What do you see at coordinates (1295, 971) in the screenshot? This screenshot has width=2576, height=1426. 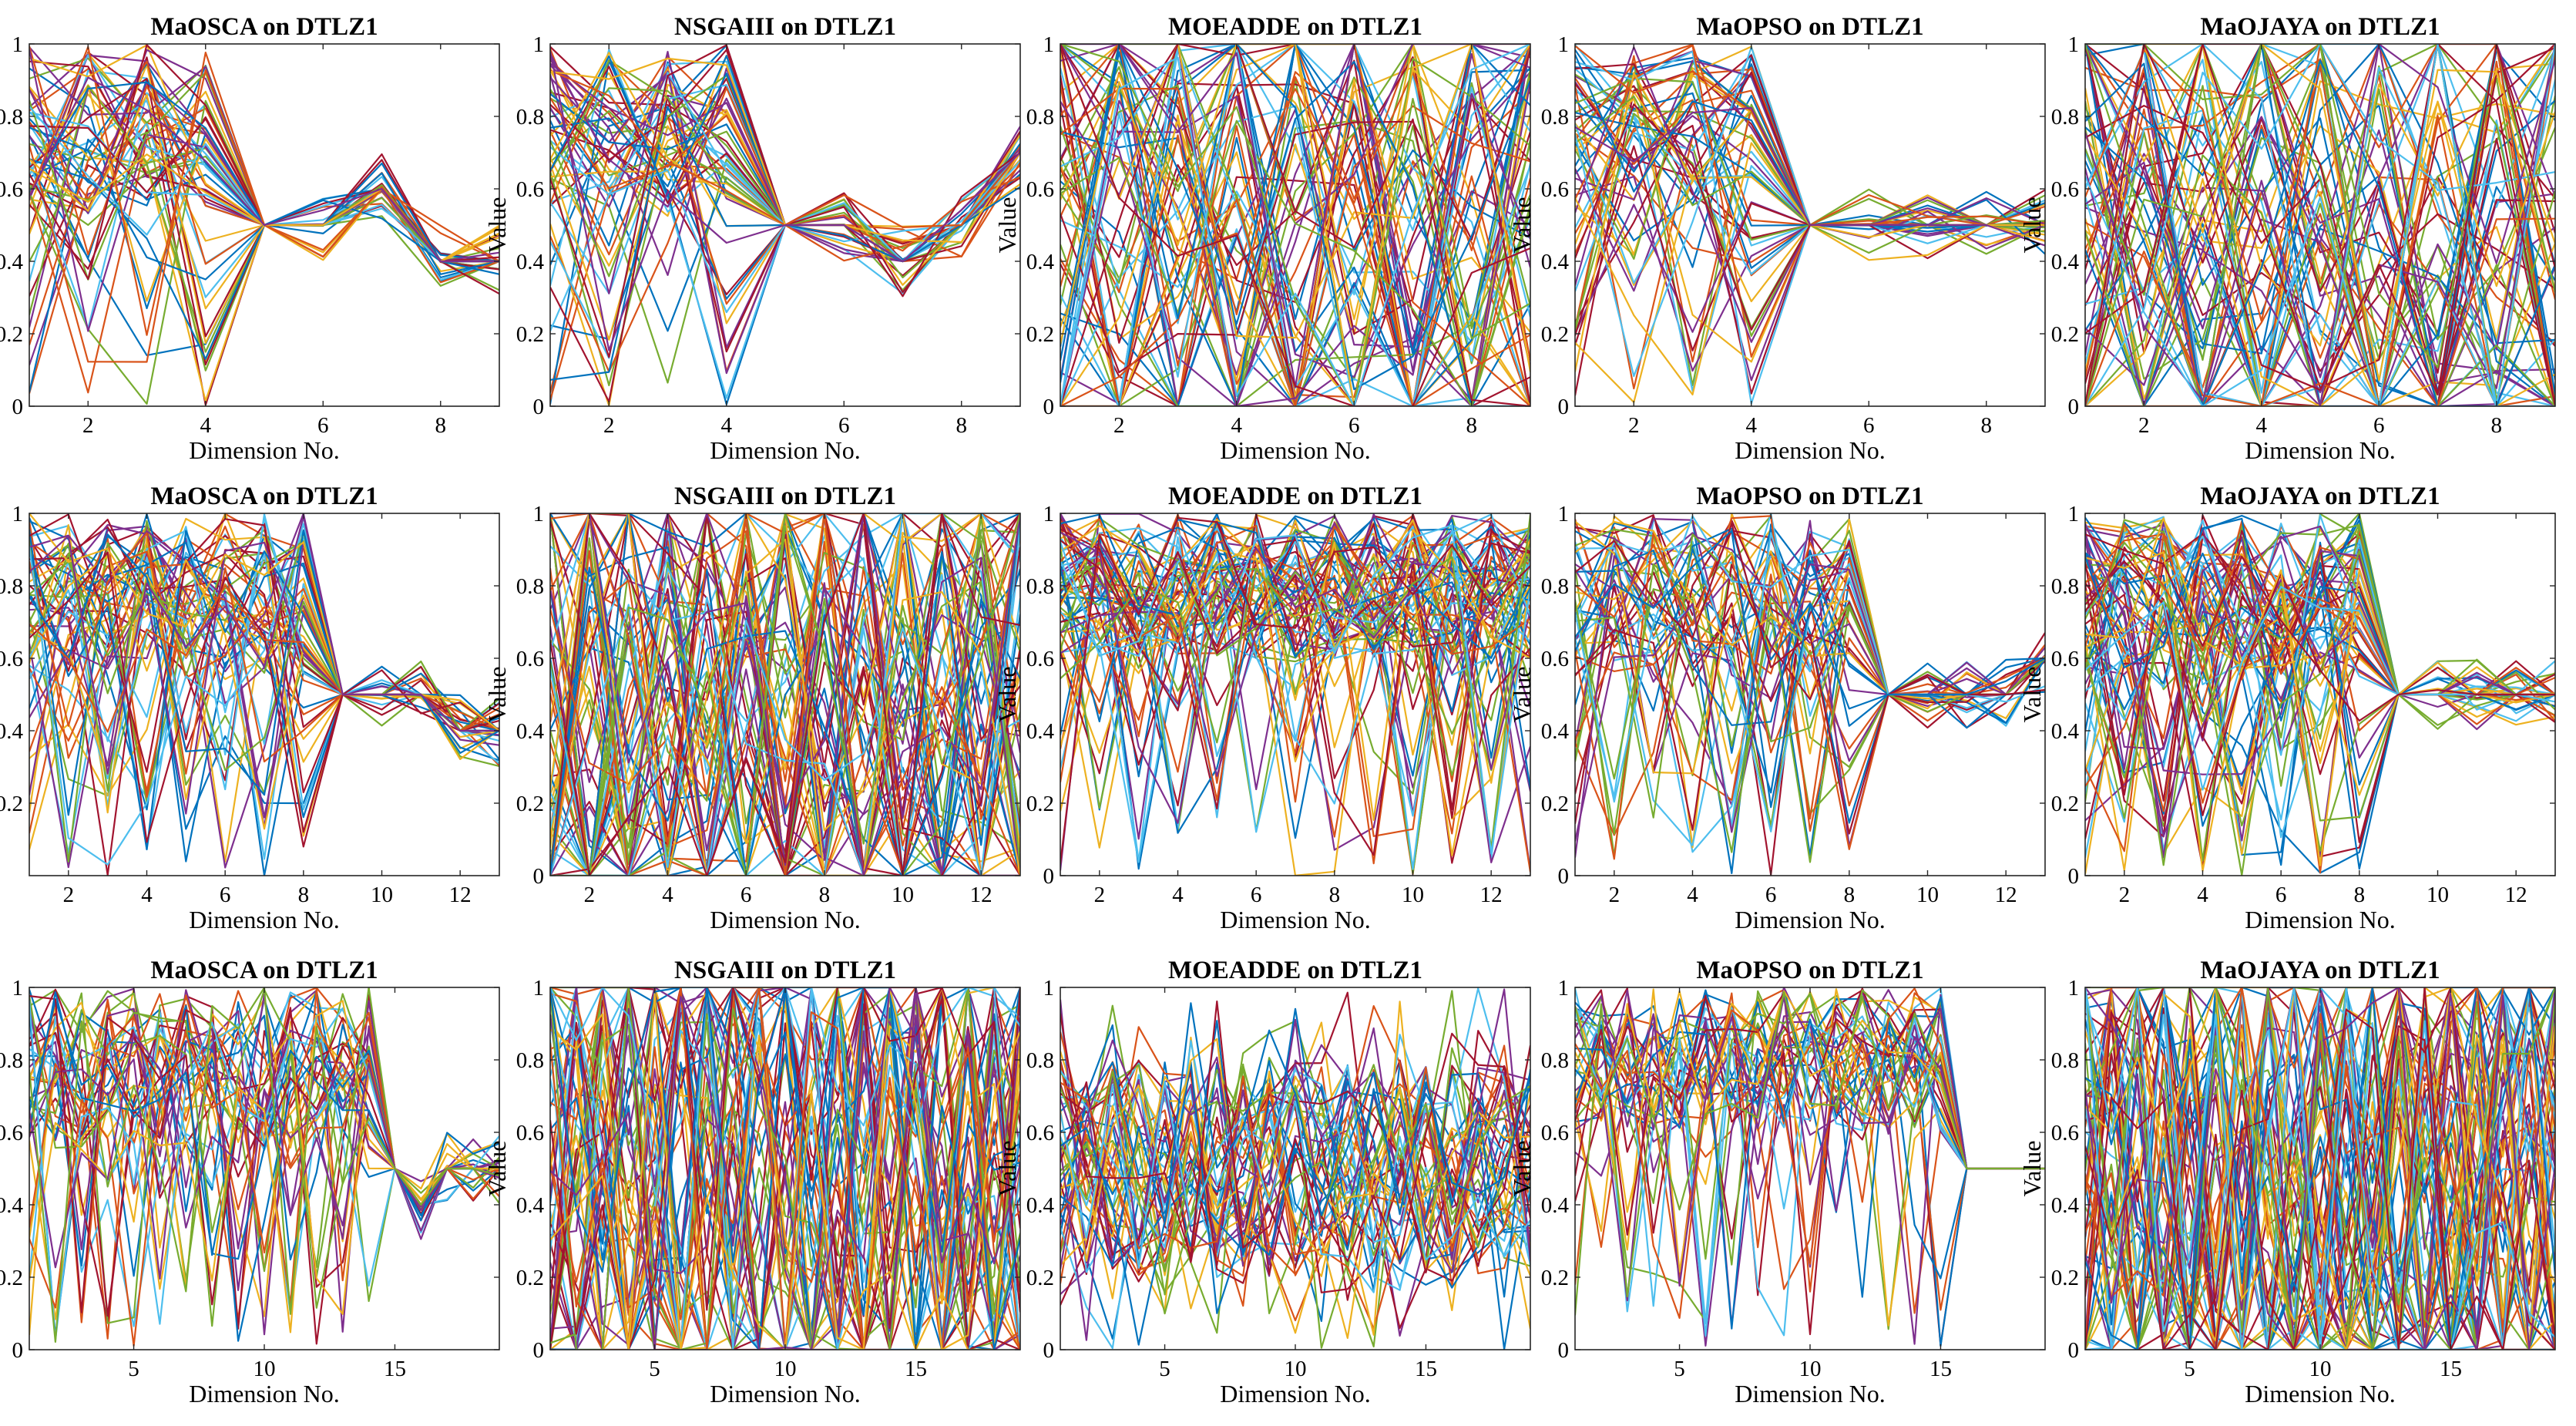 I see `chart-title: MOEADDE on DTLZ1` at bounding box center [1295, 971].